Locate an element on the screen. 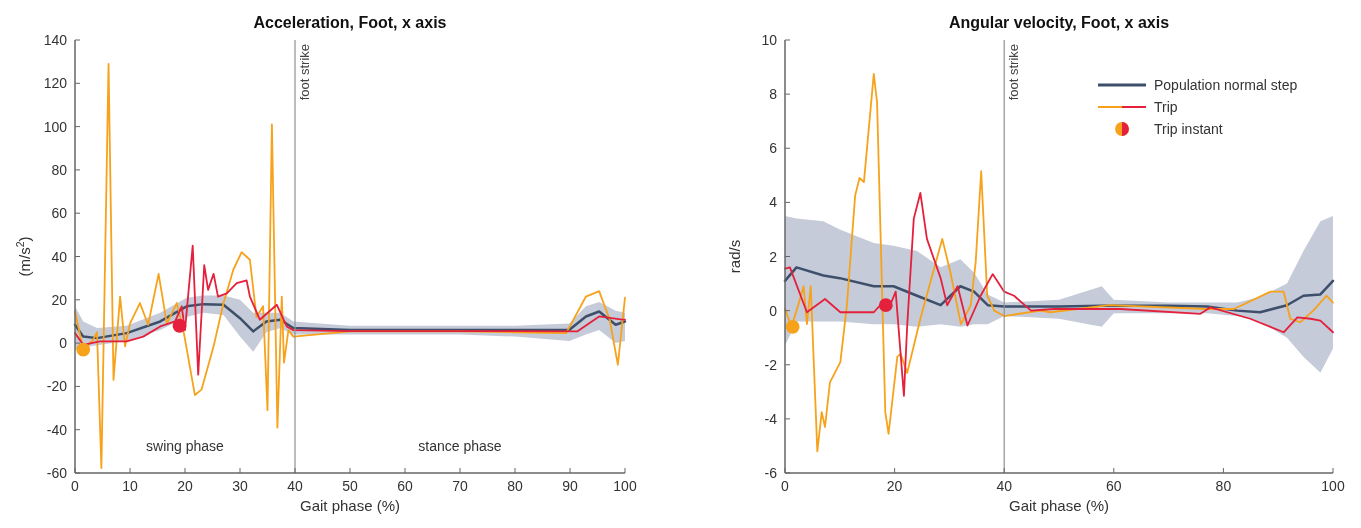 The width and height of the screenshot is (1361, 528). y-tick-label: 2 is located at coordinates (773, 256).